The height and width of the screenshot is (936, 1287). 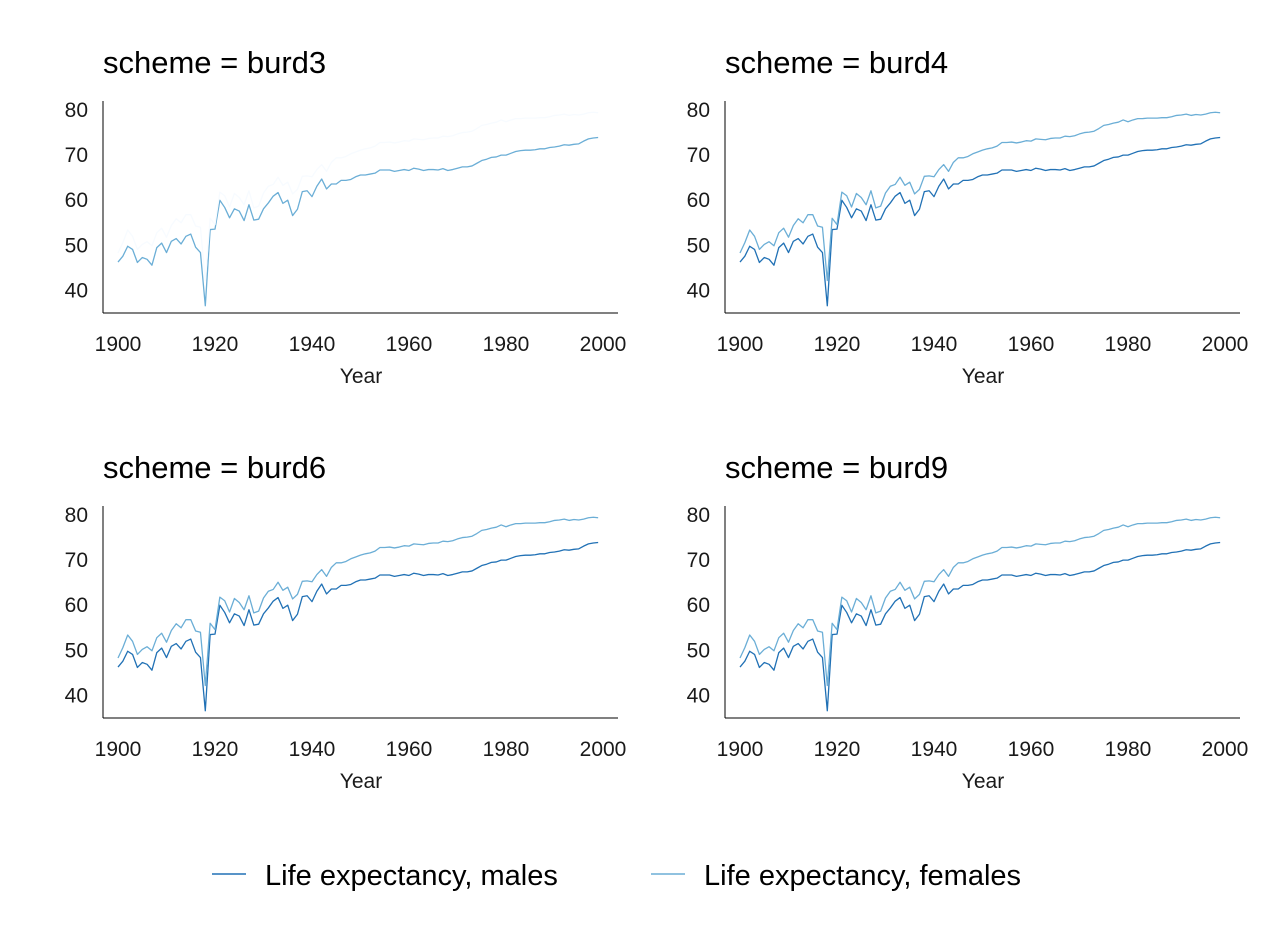 What do you see at coordinates (214, 62) in the screenshot?
I see `panel-title: scheme = burd3` at bounding box center [214, 62].